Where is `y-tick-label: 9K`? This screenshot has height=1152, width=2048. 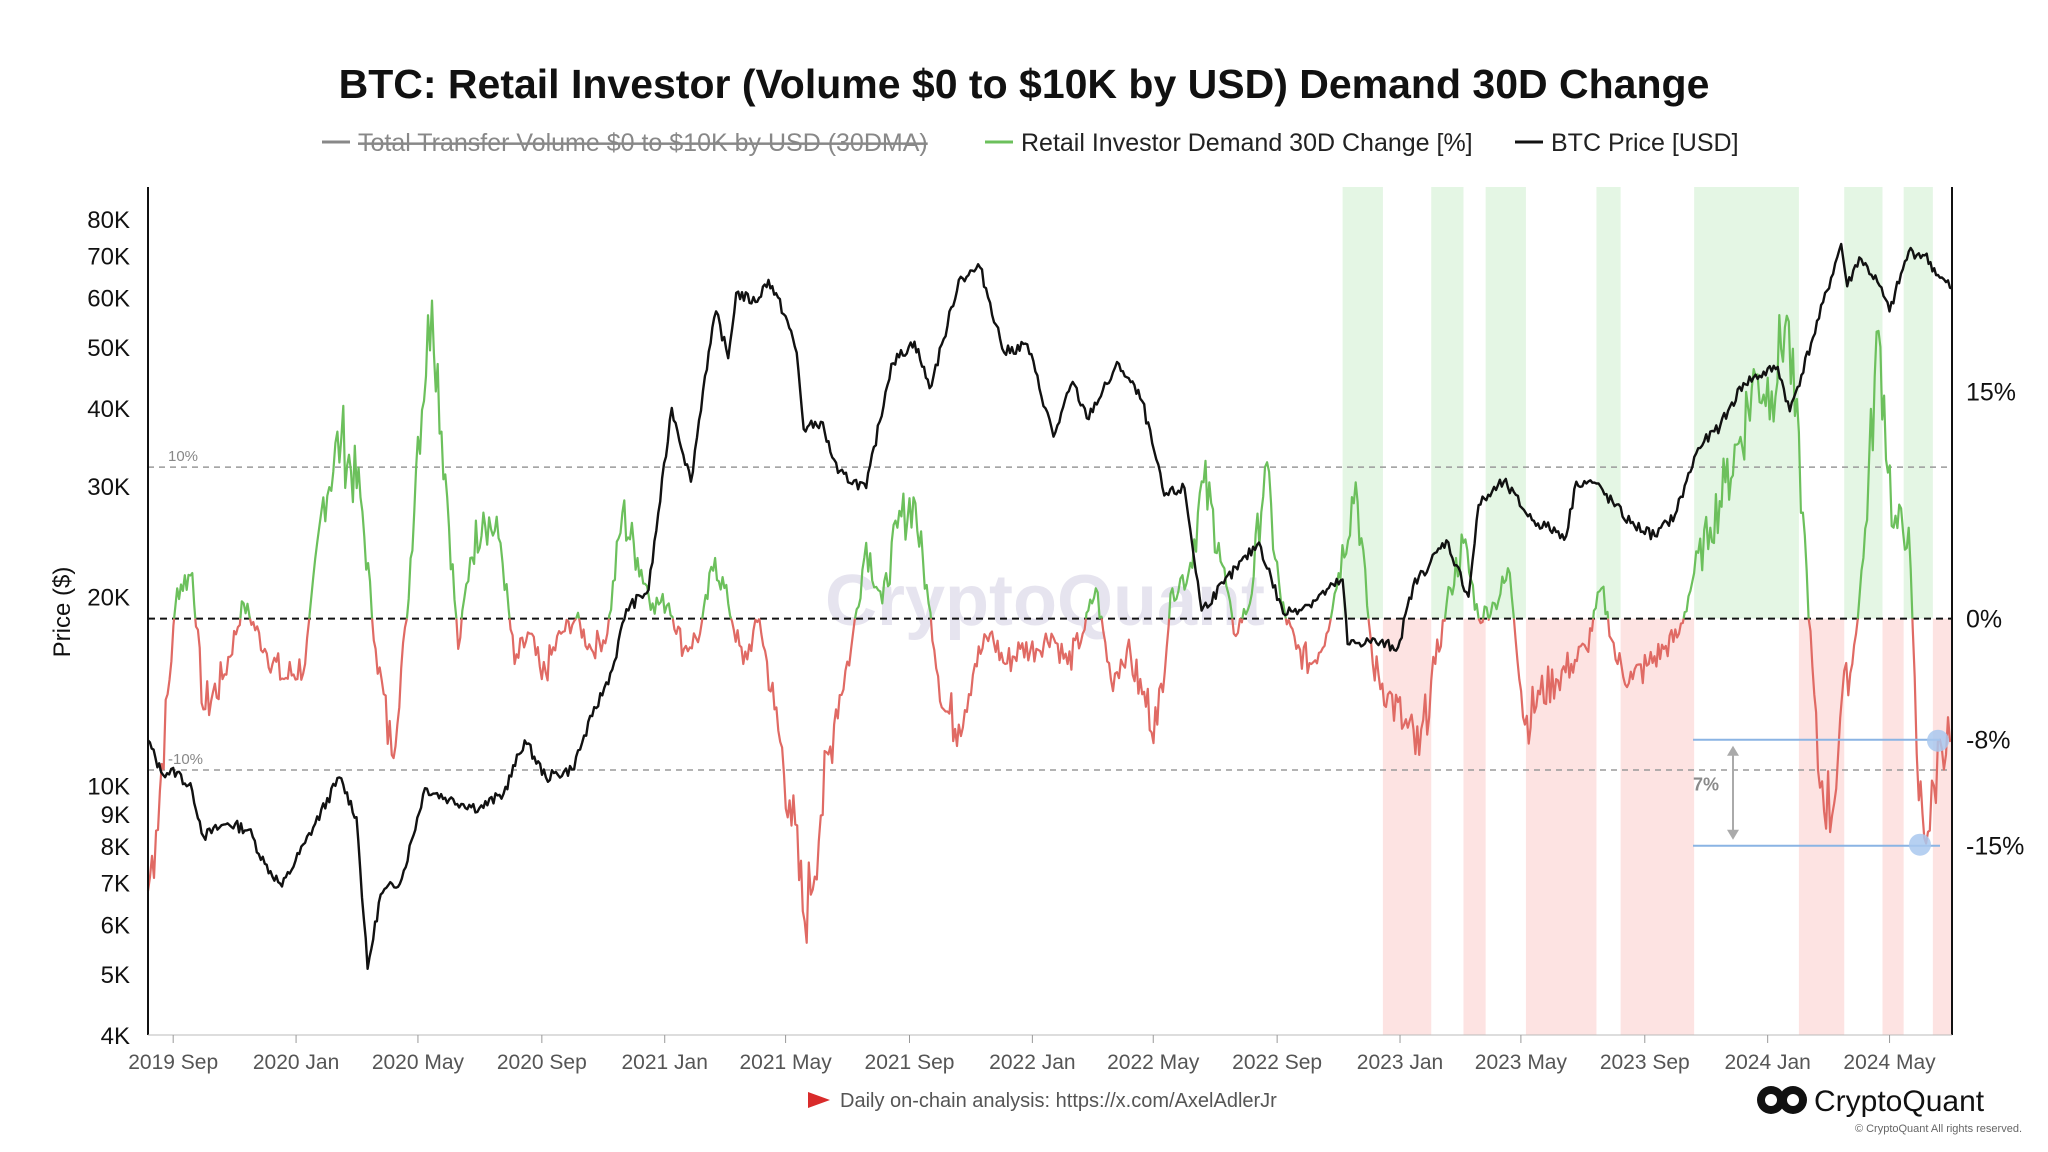 y-tick-label: 9K is located at coordinates (115, 815).